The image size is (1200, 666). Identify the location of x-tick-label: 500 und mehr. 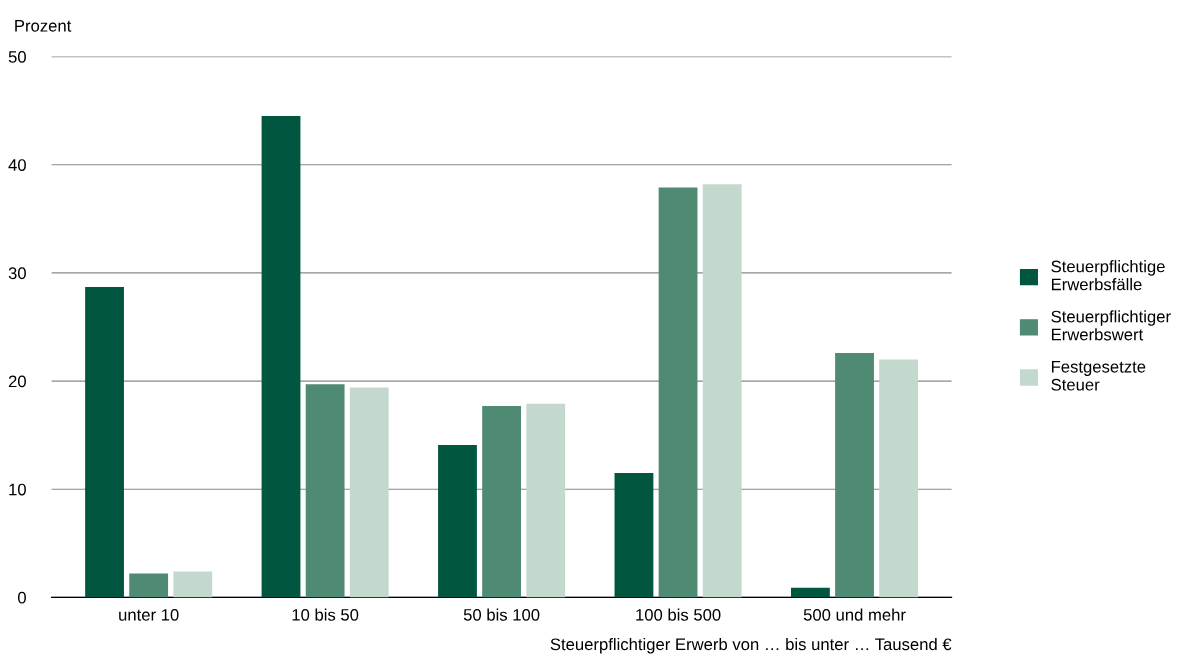
(854, 614).